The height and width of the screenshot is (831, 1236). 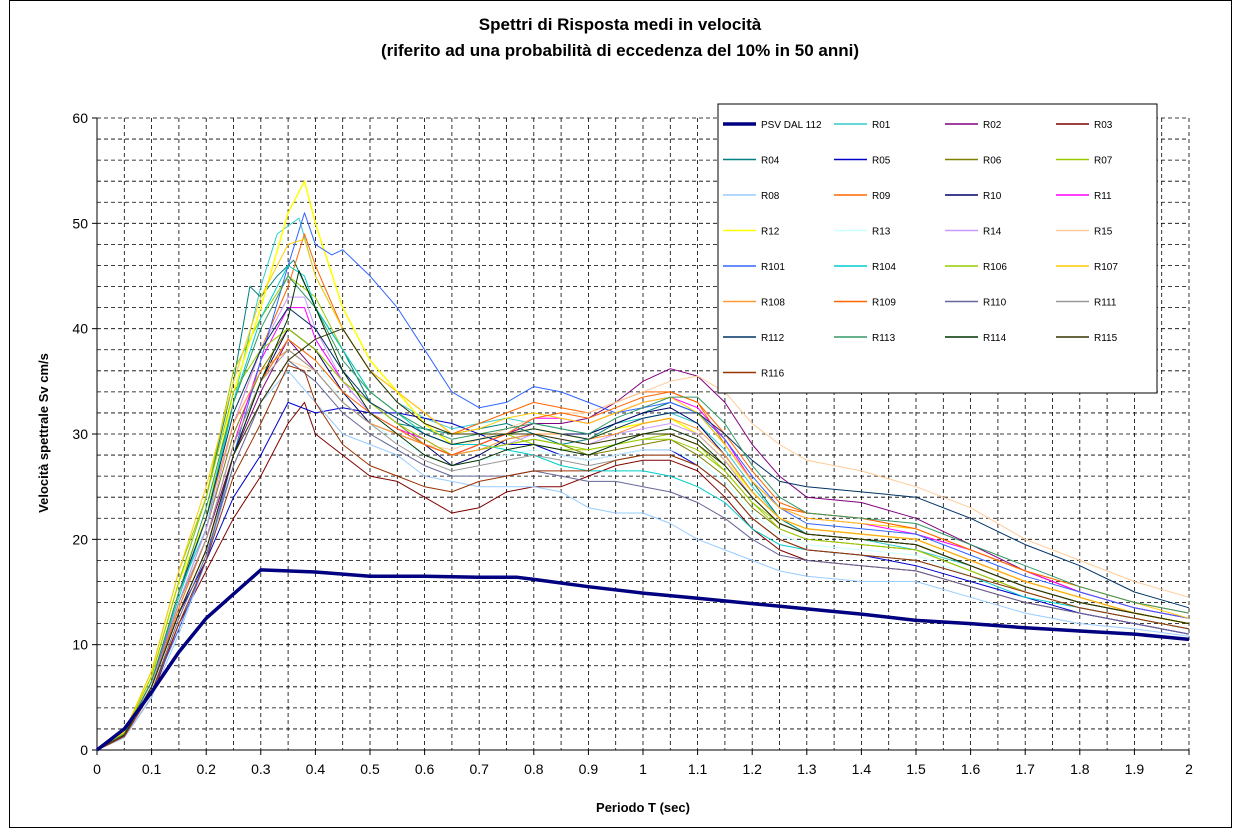 I want to click on legend-label: R14, so click(x=992, y=232).